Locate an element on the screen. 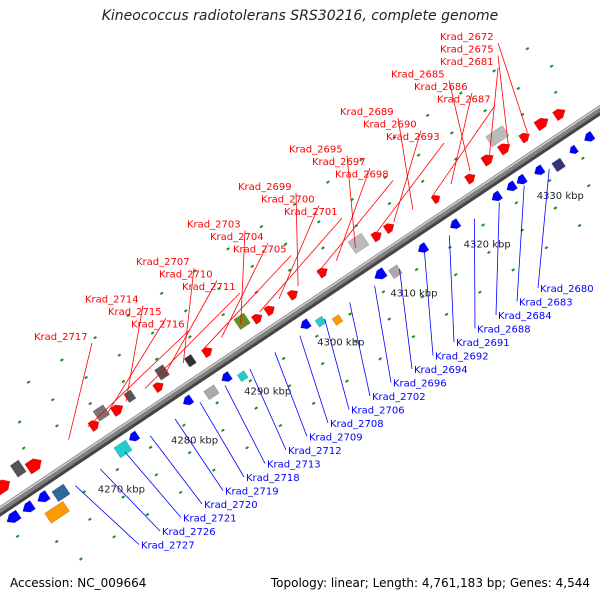 Image resolution: width=600 pixels, height=600 pixels. forward-gene-label: Krad_2704 is located at coordinates (237, 237).